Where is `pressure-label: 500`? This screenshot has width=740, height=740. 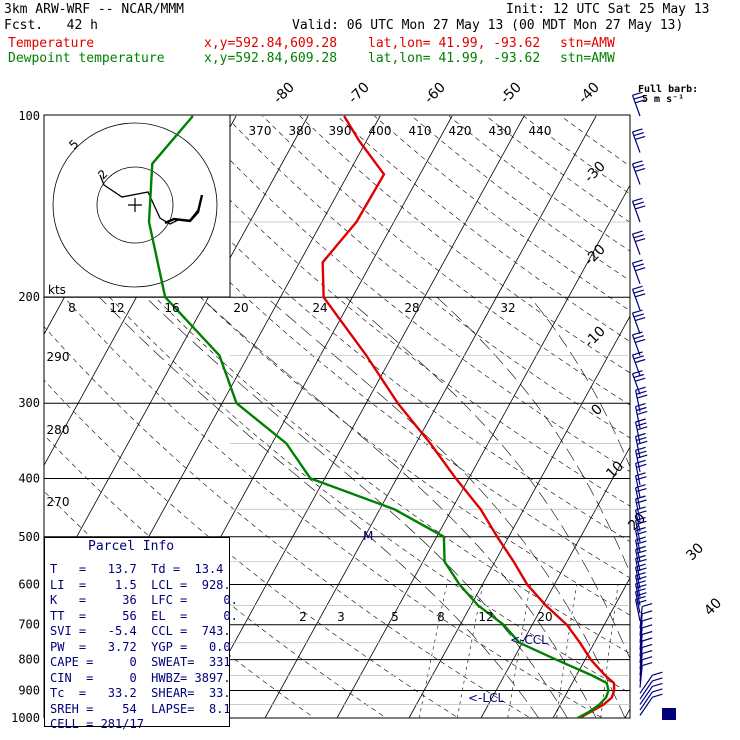 pressure-label: 500 is located at coordinates (29, 537).